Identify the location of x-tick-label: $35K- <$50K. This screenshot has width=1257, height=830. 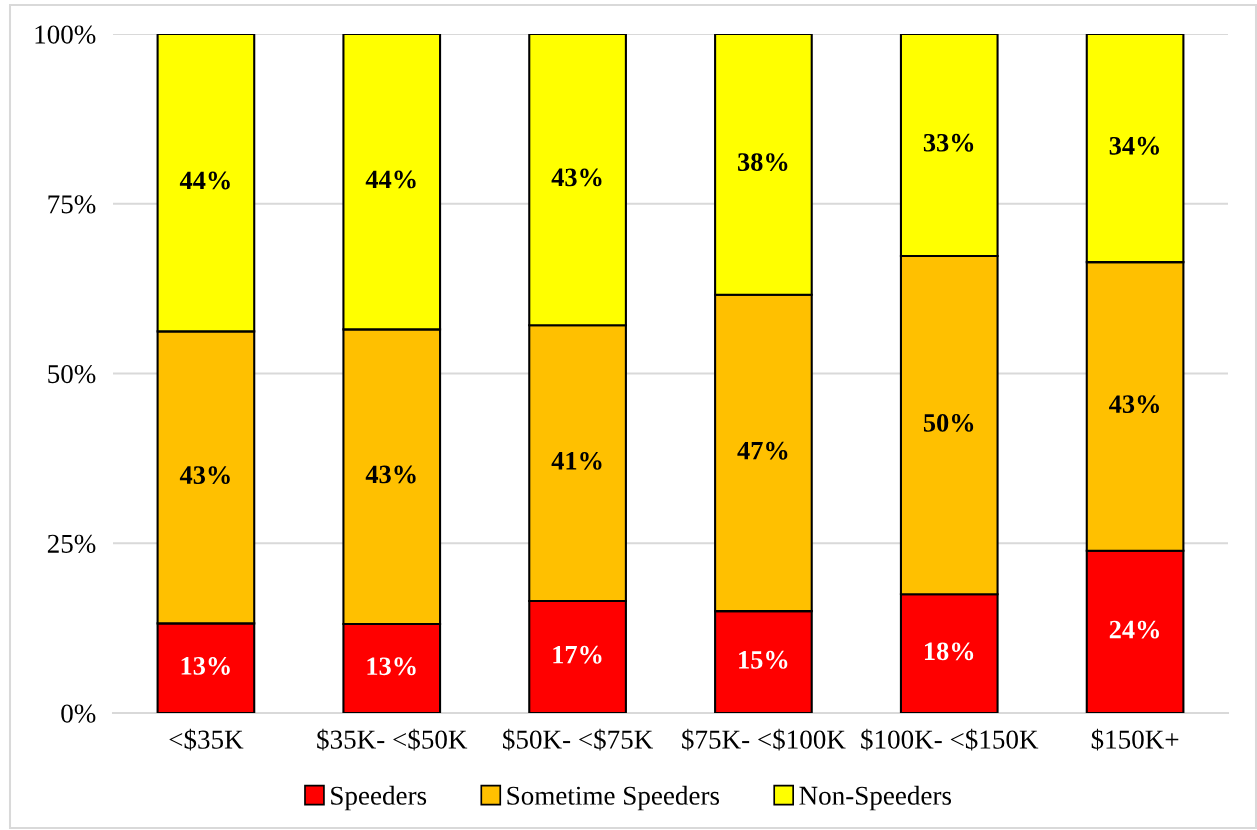
(392, 739).